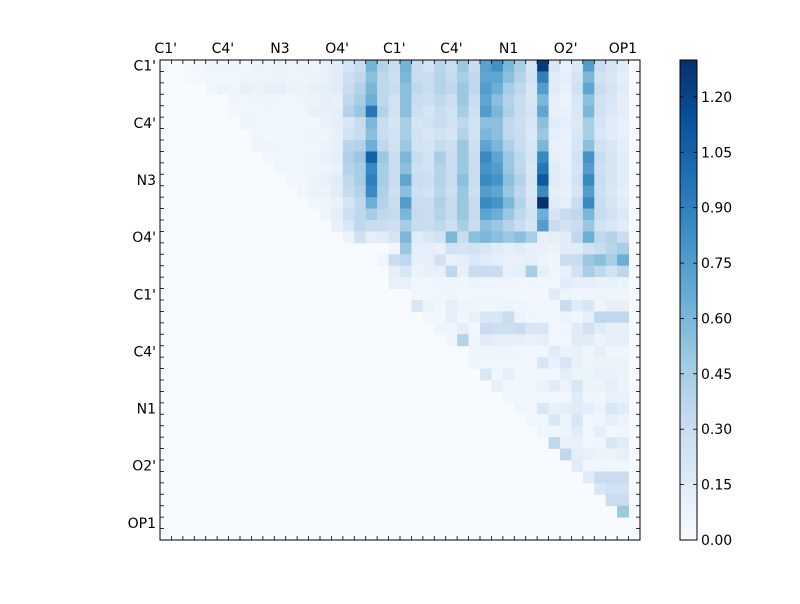  What do you see at coordinates (142, 524) in the screenshot?
I see `y-tick-label: OP1` at bounding box center [142, 524].